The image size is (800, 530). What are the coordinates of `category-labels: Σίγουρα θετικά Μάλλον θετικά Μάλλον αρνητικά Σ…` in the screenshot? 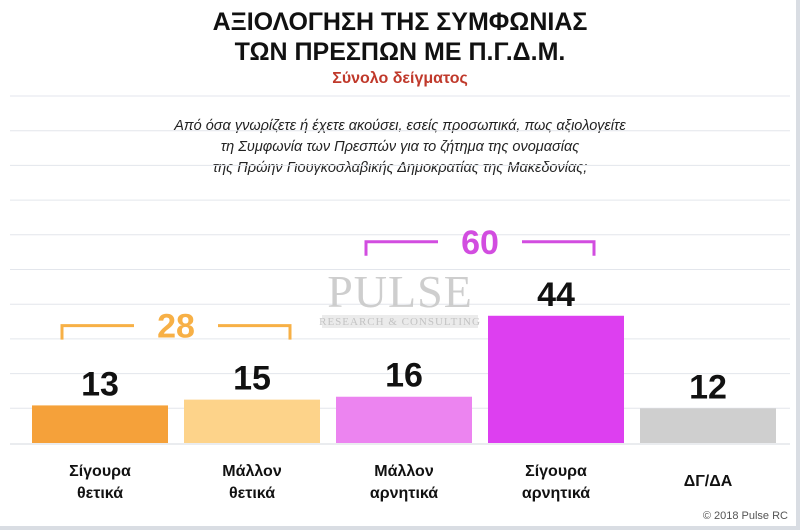 It's located at (401, 482).